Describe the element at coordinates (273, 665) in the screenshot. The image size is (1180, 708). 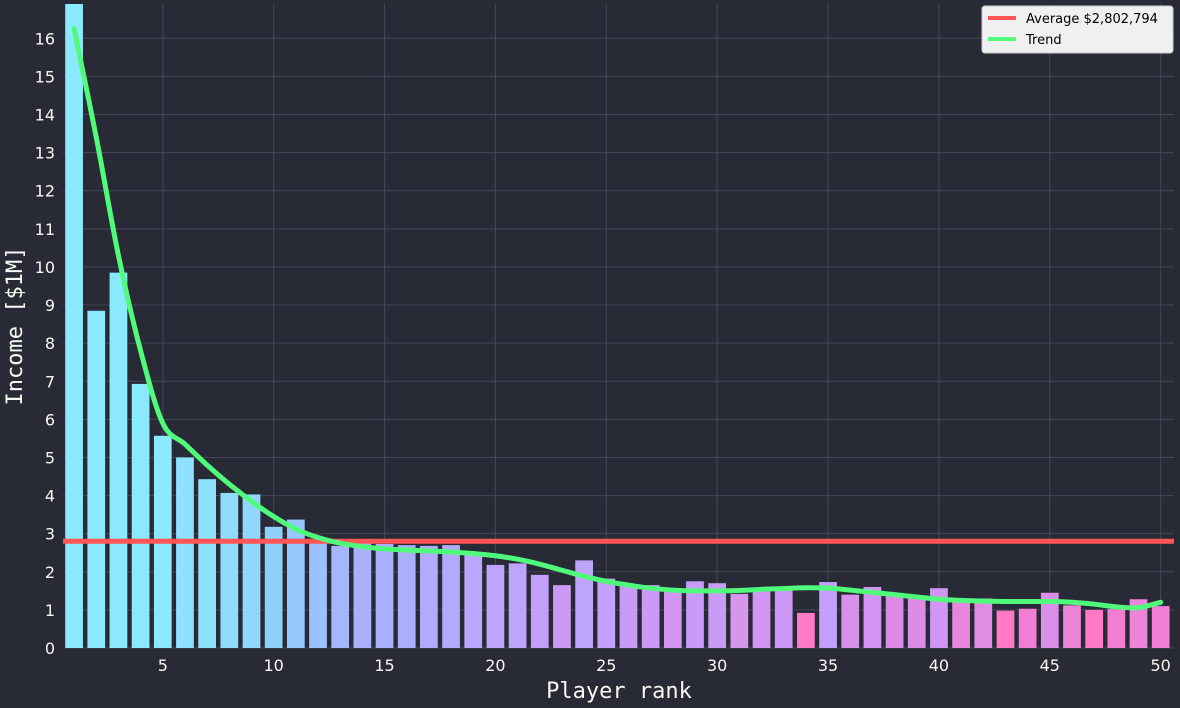
I see `x-tick-label: 10` at that location.